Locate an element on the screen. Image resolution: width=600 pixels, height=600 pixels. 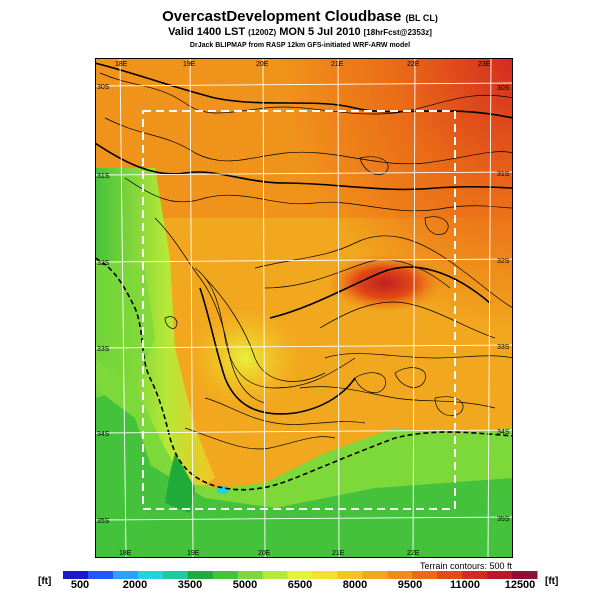
lon-label-top: 23E is located at coordinates (484, 64).